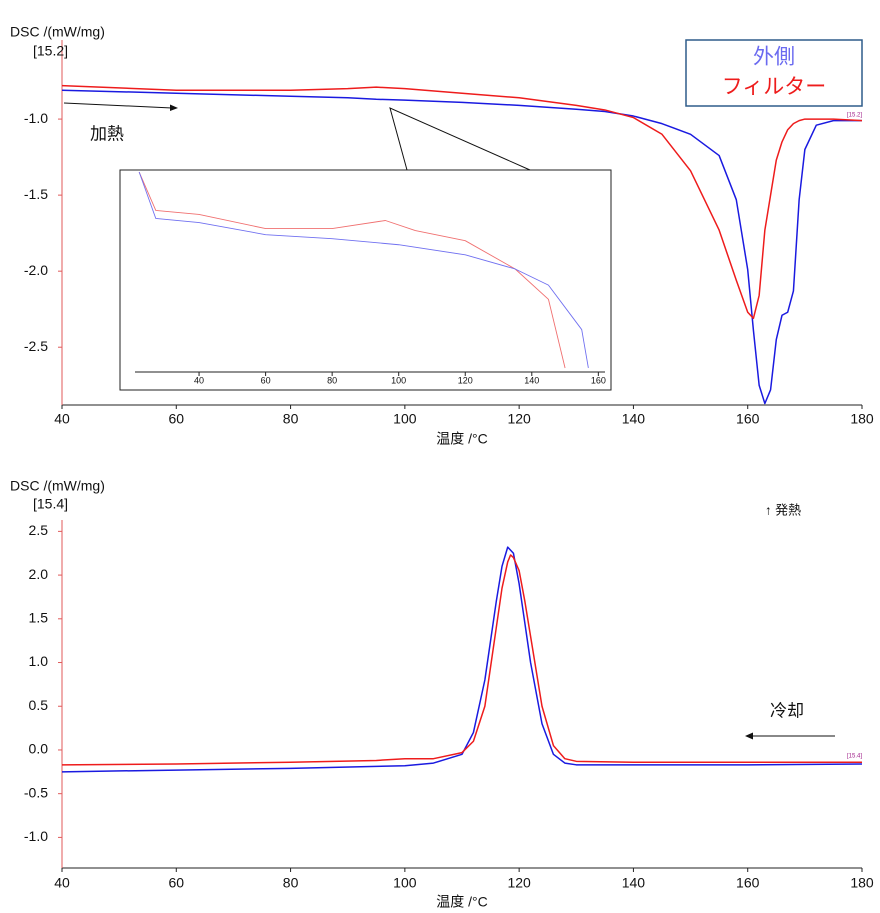 The image size is (880, 913). What do you see at coordinates (118, 105) in the screenshot?
I see `arrow` at bounding box center [118, 105].